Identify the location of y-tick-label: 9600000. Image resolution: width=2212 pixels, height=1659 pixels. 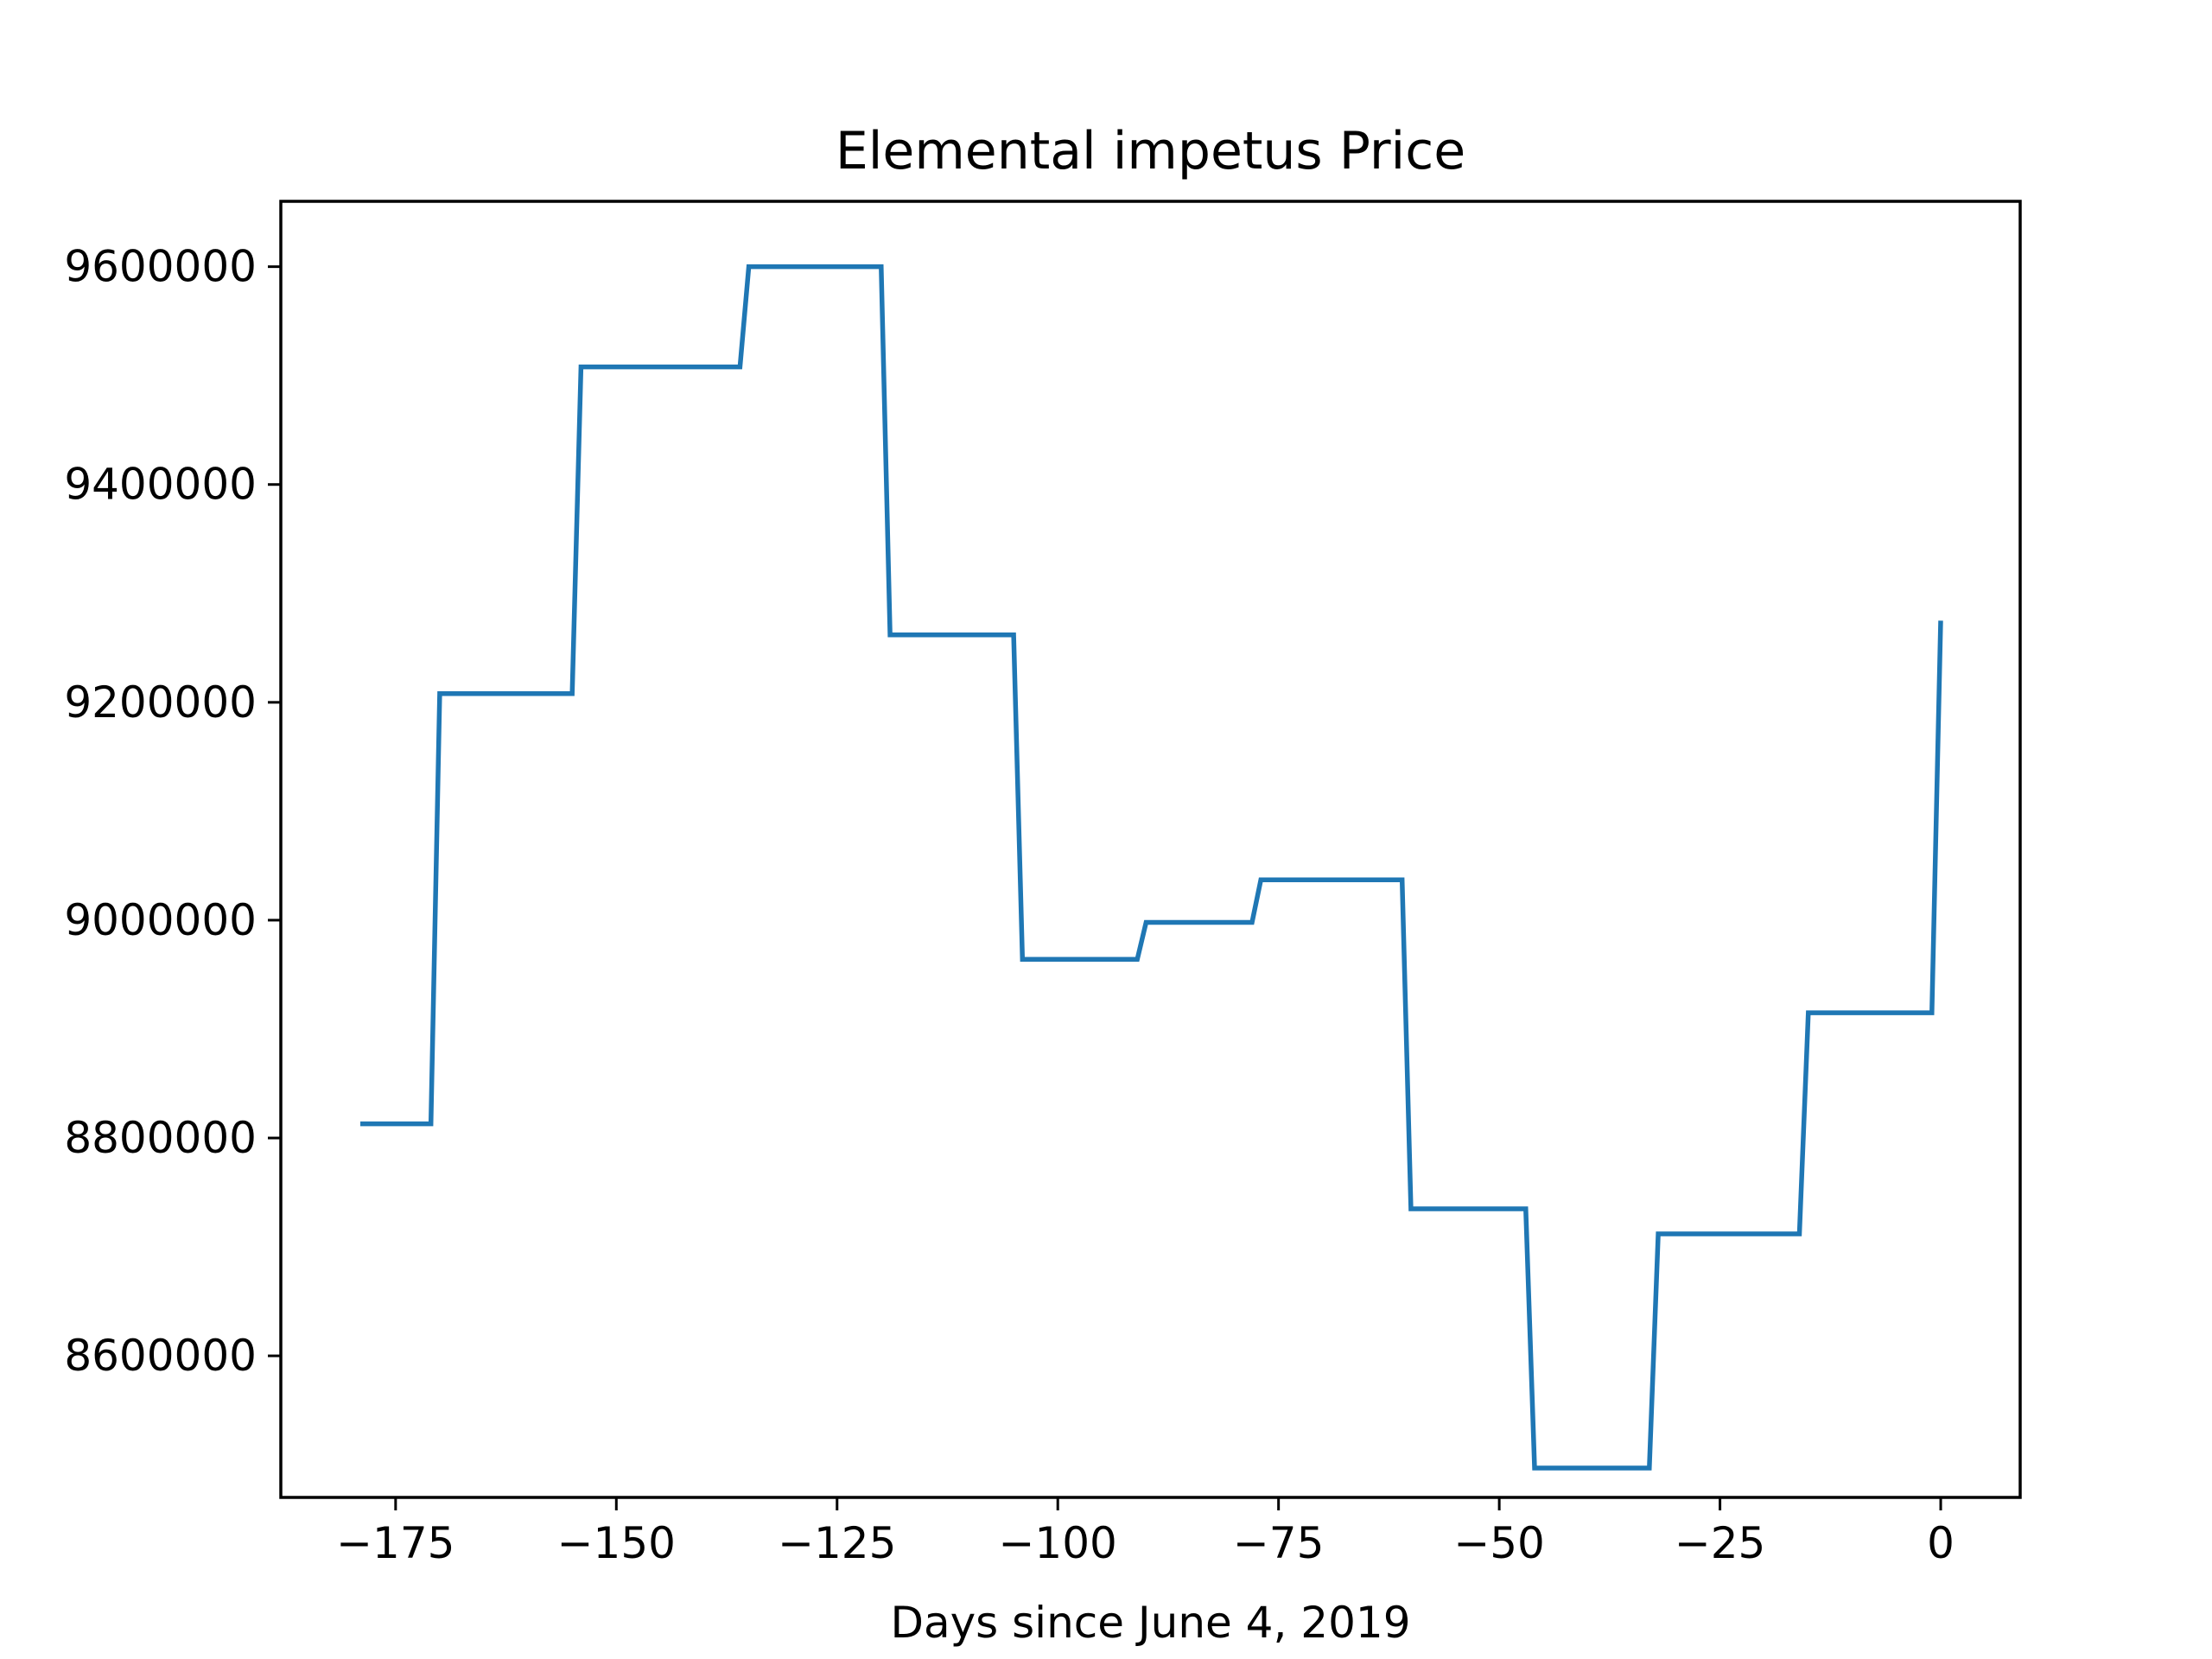
(160, 267).